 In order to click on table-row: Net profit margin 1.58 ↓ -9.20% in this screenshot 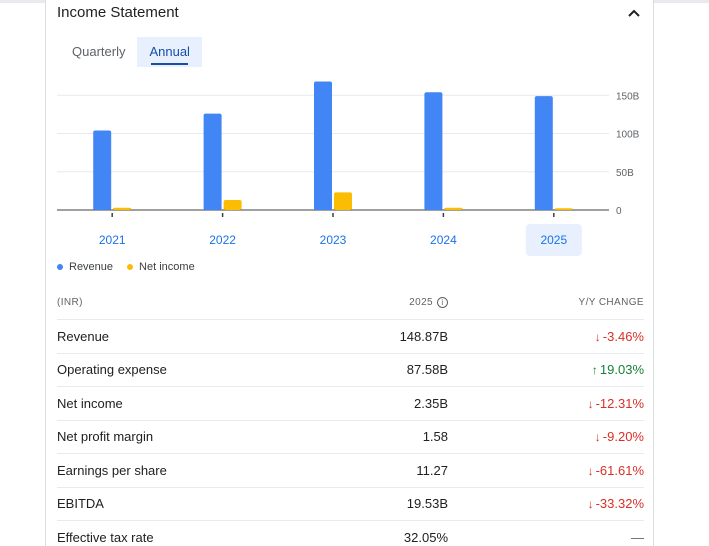, I will do `click(350, 437)`.